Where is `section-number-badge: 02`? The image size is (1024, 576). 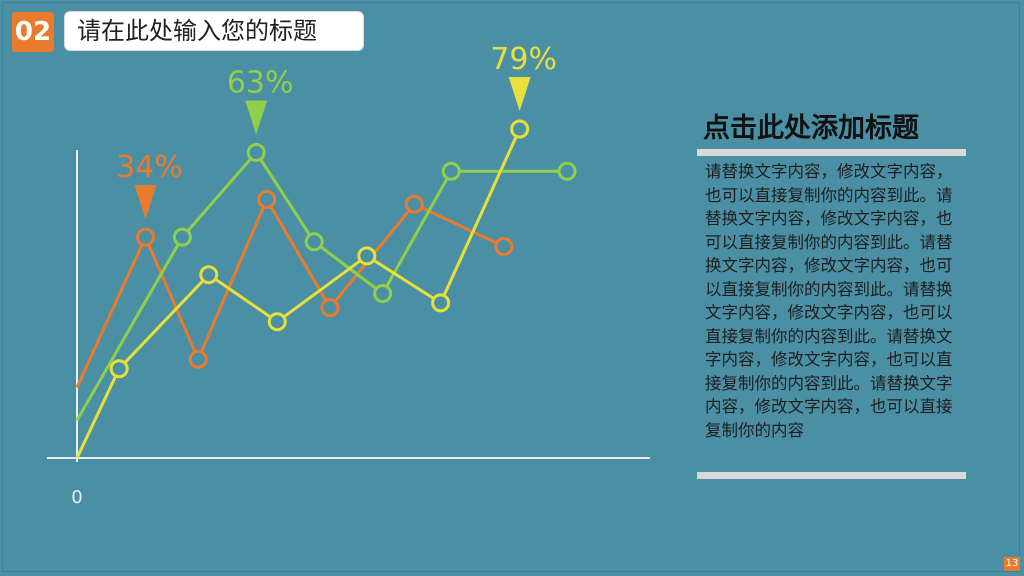
section-number-badge: 02 is located at coordinates (33, 32).